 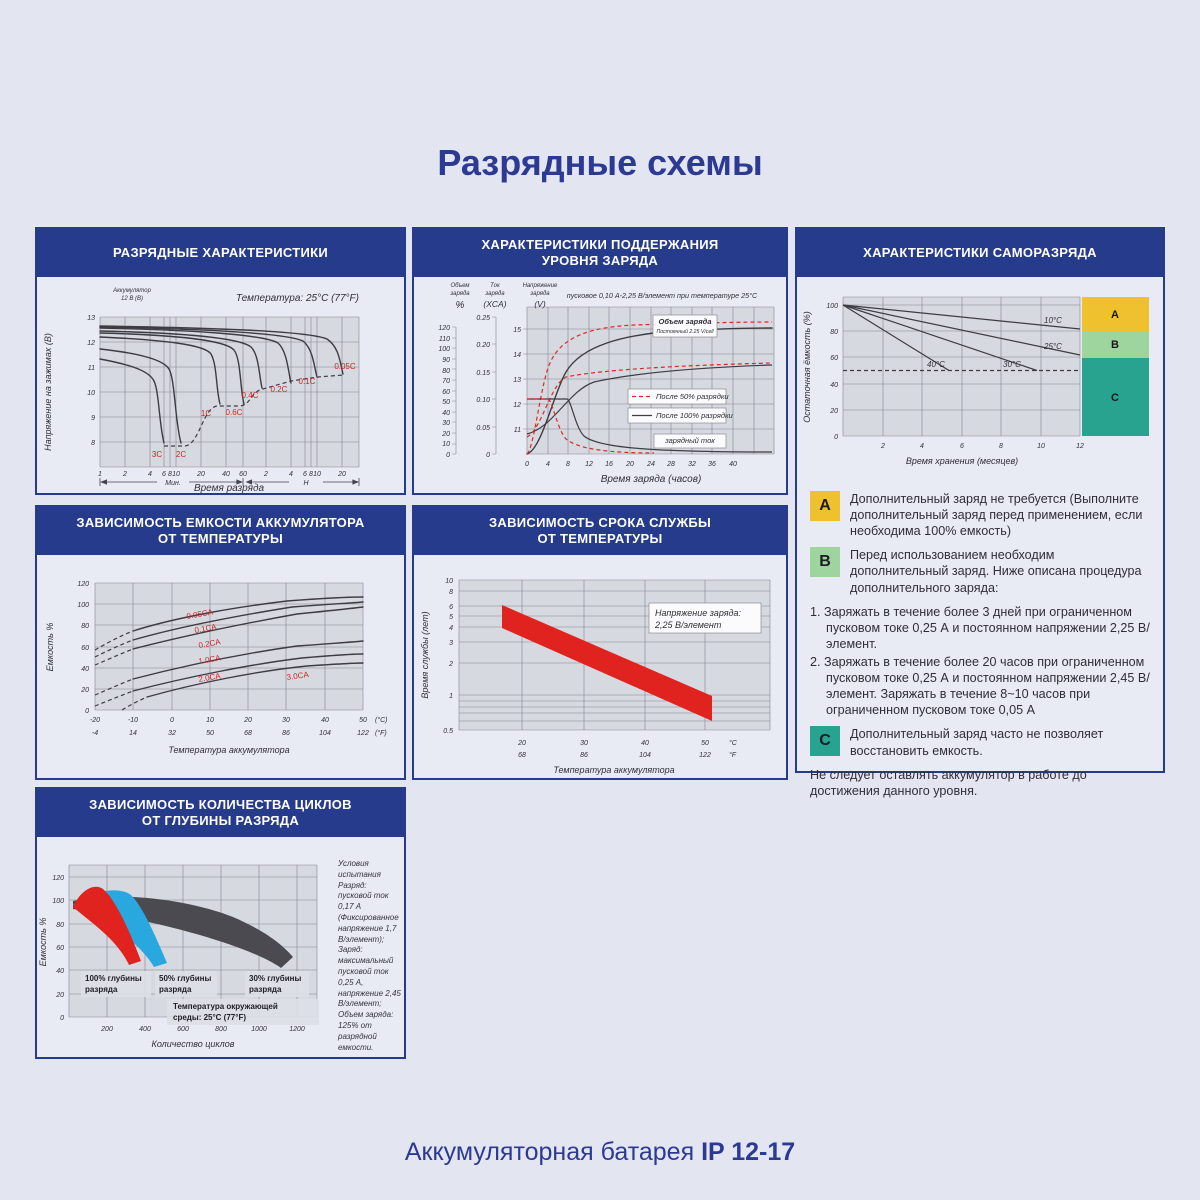 I want to click on label-3C: 3C, so click(x=157, y=454).